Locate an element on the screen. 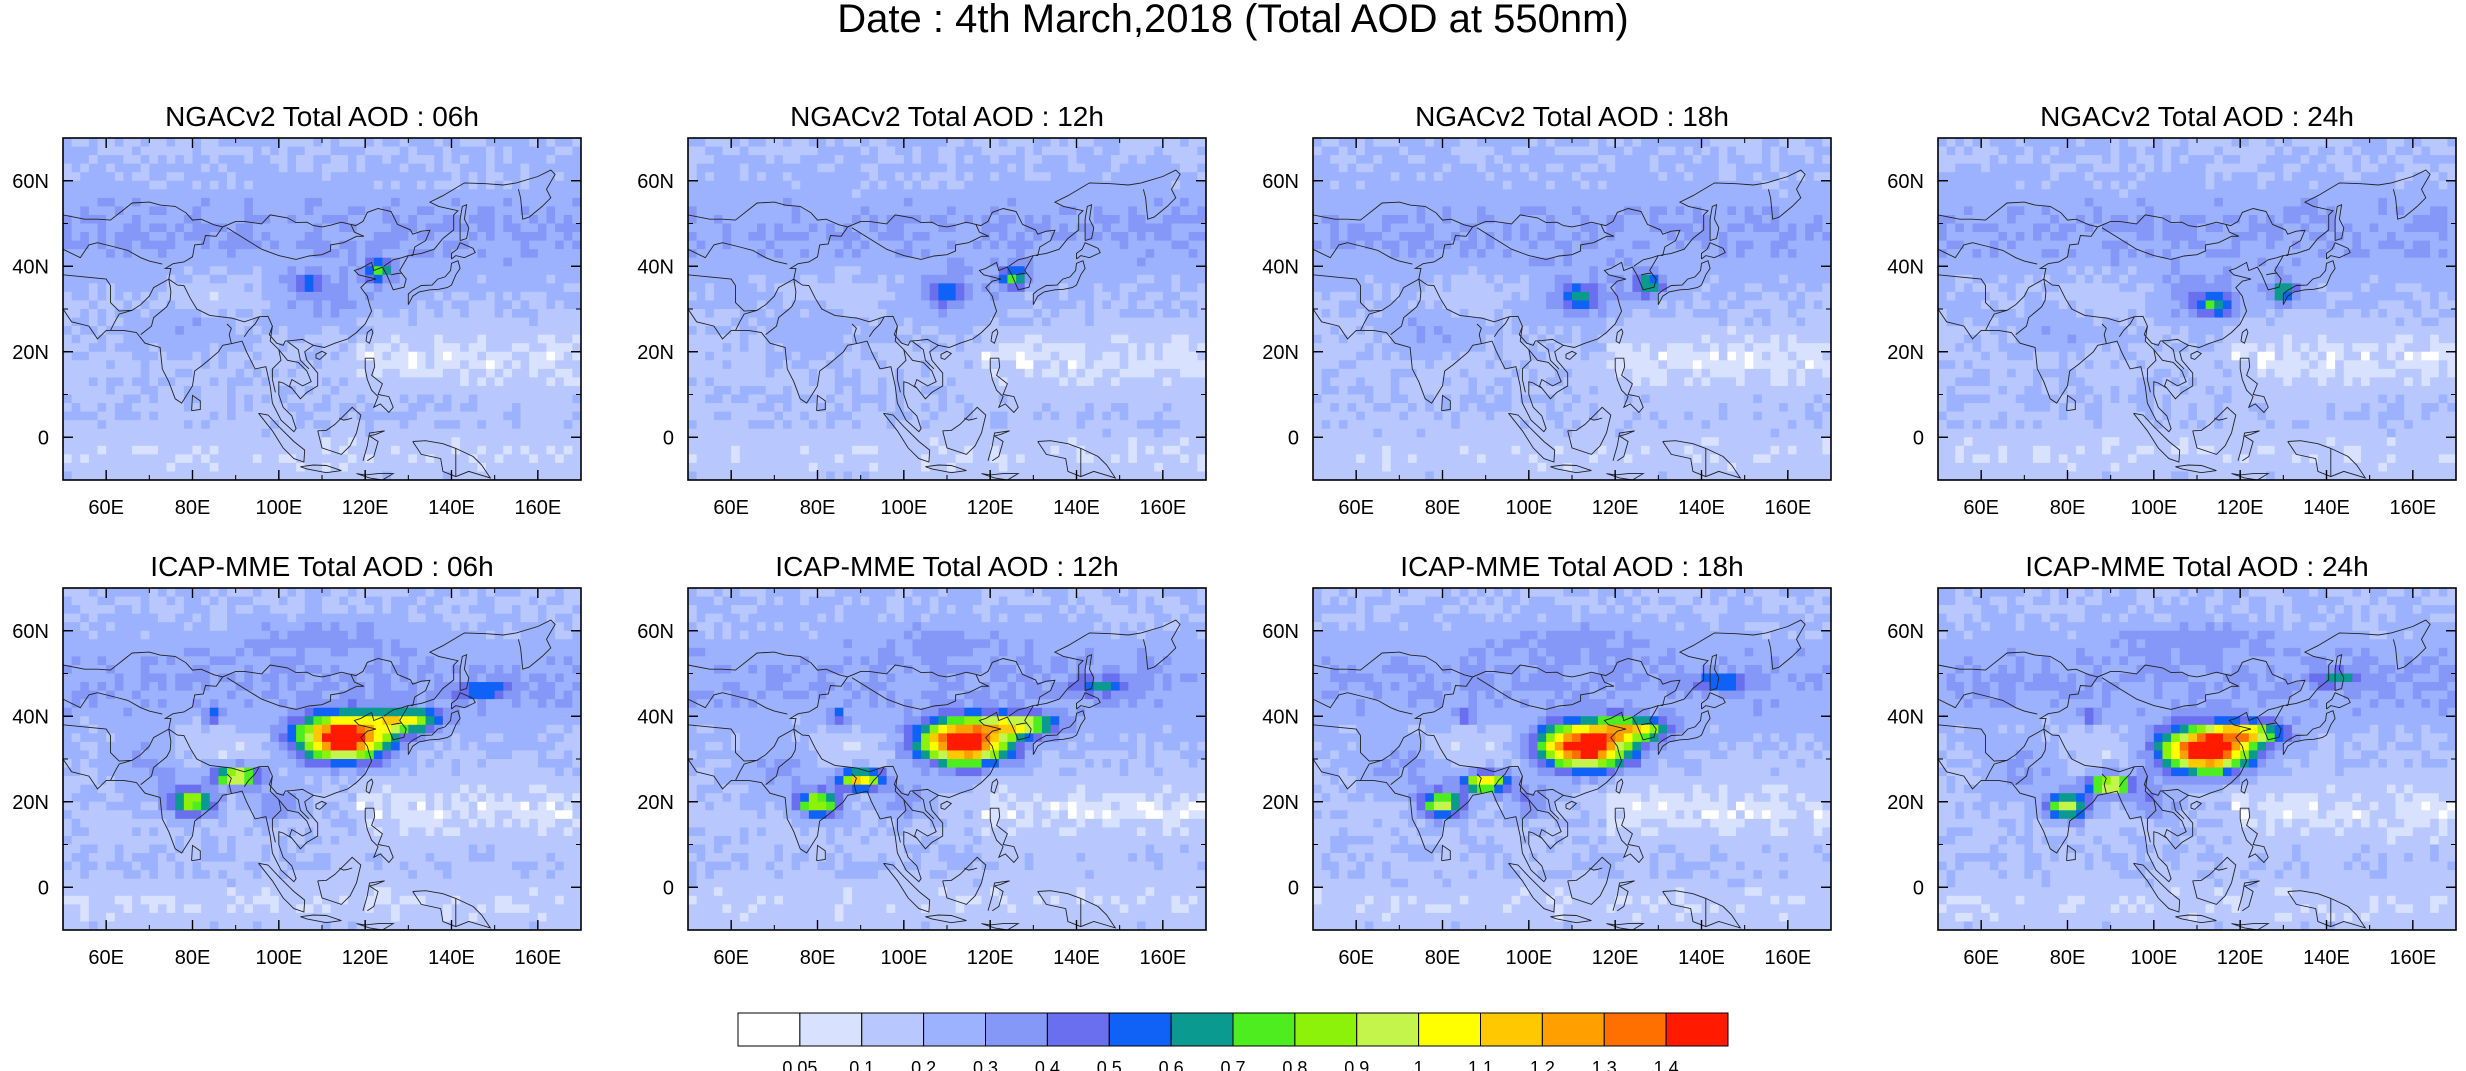 The width and height of the screenshot is (2466, 1071). colorbar-tick-label: 1.4 is located at coordinates (1666, 1064).